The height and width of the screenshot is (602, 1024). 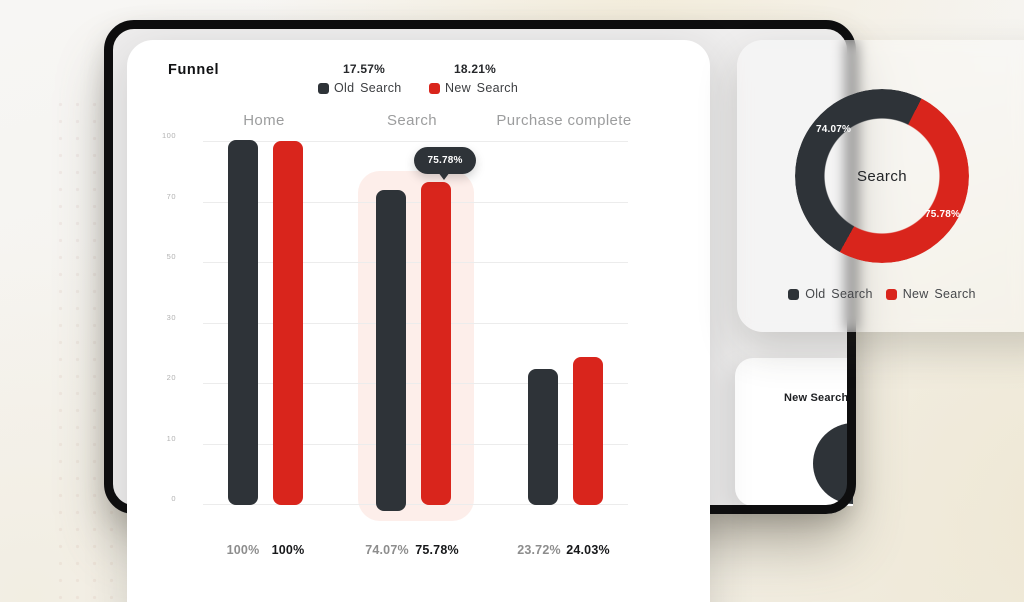 I want to click on footer-purchase-old: 23.72%, so click(x=539, y=550).